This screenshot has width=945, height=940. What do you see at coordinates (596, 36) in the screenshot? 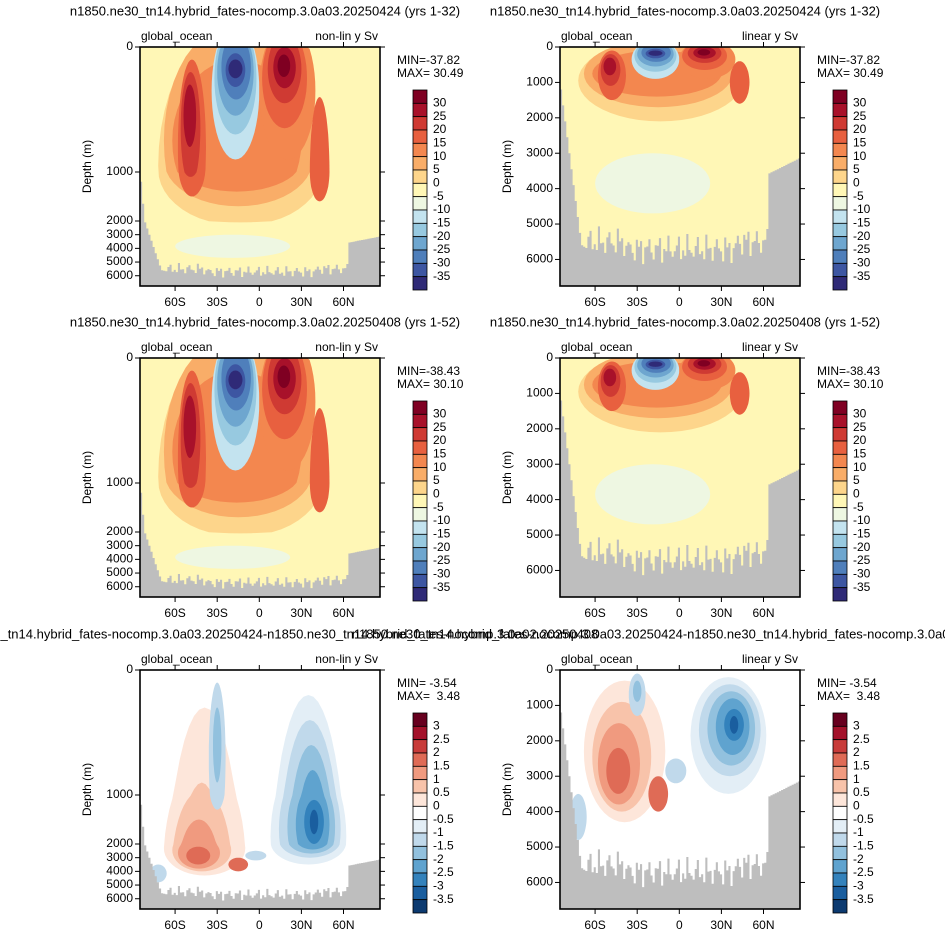
I see `region-label: global_ocean` at bounding box center [596, 36].